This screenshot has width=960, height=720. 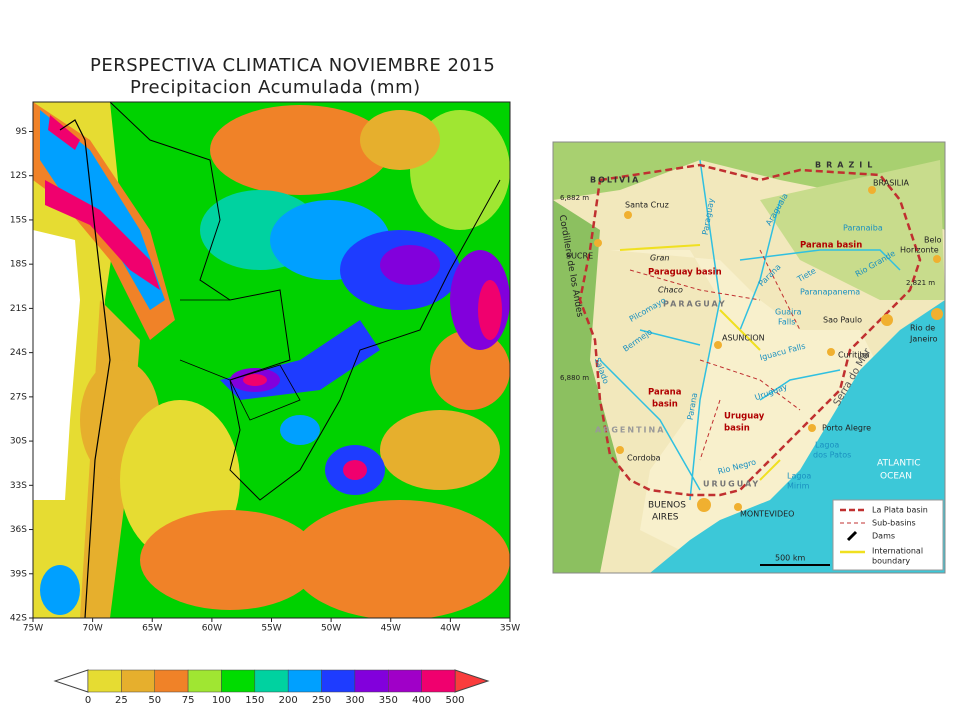 What do you see at coordinates (659, 258) in the screenshot?
I see `map-label: Gran` at bounding box center [659, 258].